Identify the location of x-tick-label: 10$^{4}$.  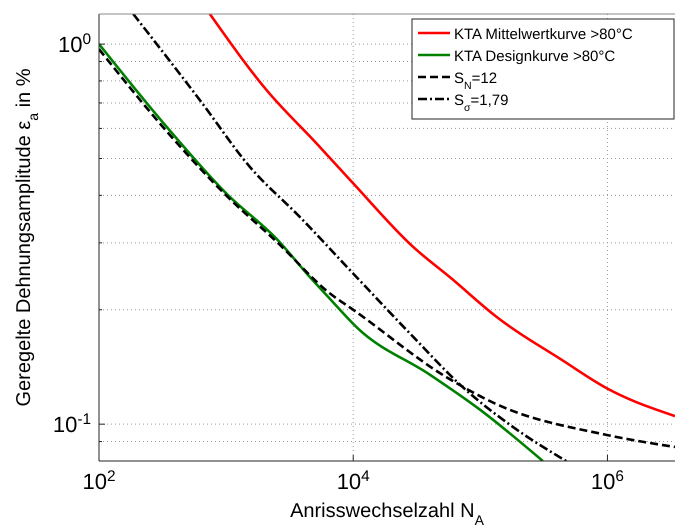
(353, 481).